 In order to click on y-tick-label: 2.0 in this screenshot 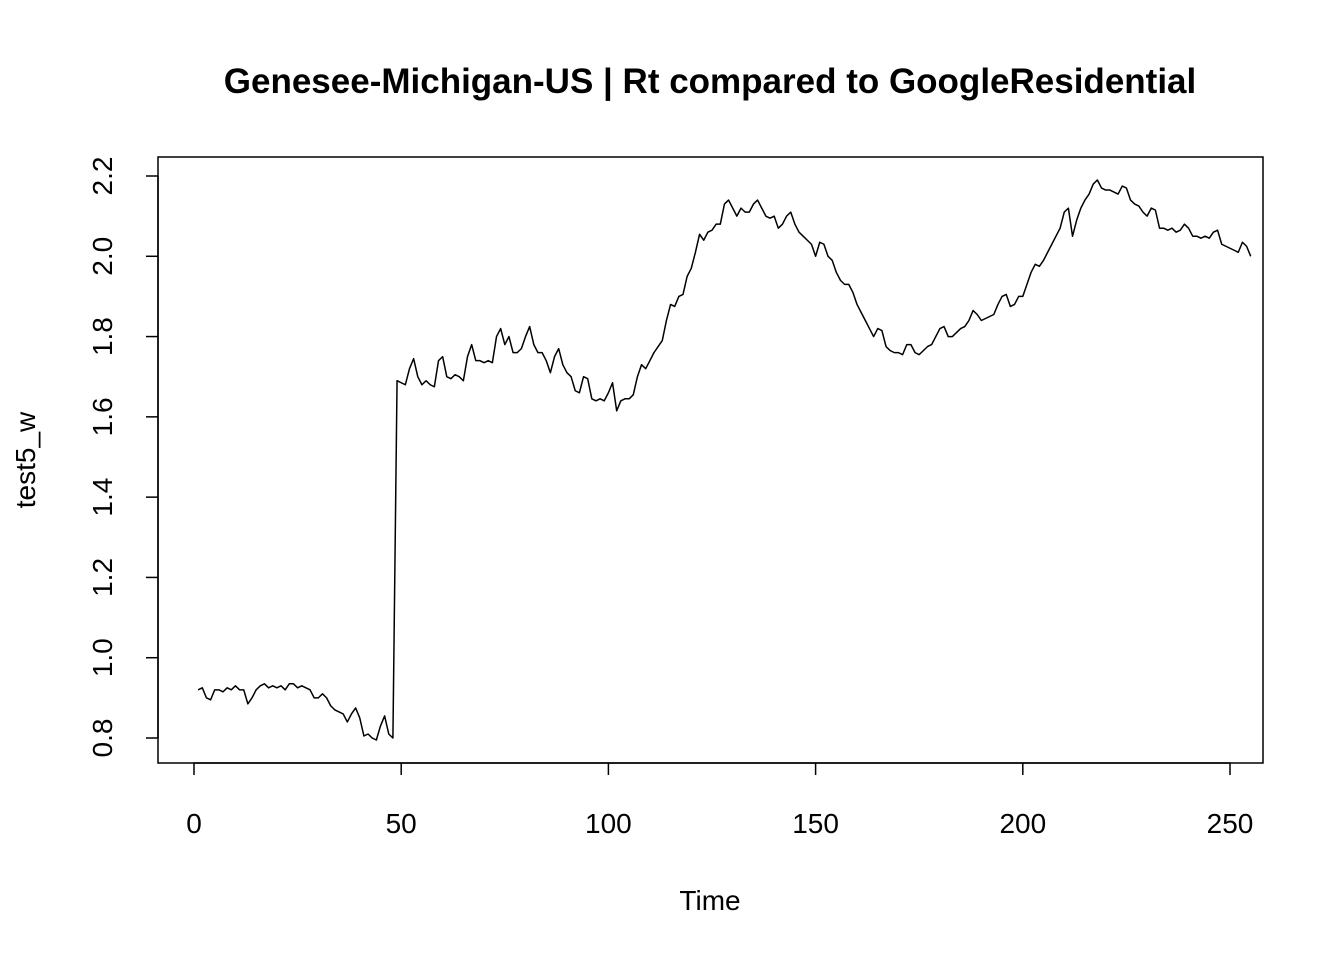, I will do `click(102, 256)`.